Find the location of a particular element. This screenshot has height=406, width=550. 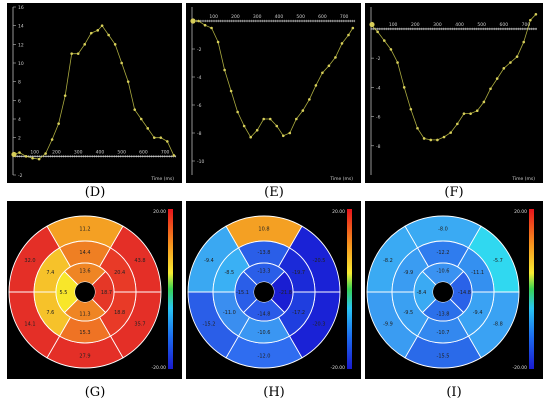

apical-segment-value: 18.7 is located at coordinates (106, 293).